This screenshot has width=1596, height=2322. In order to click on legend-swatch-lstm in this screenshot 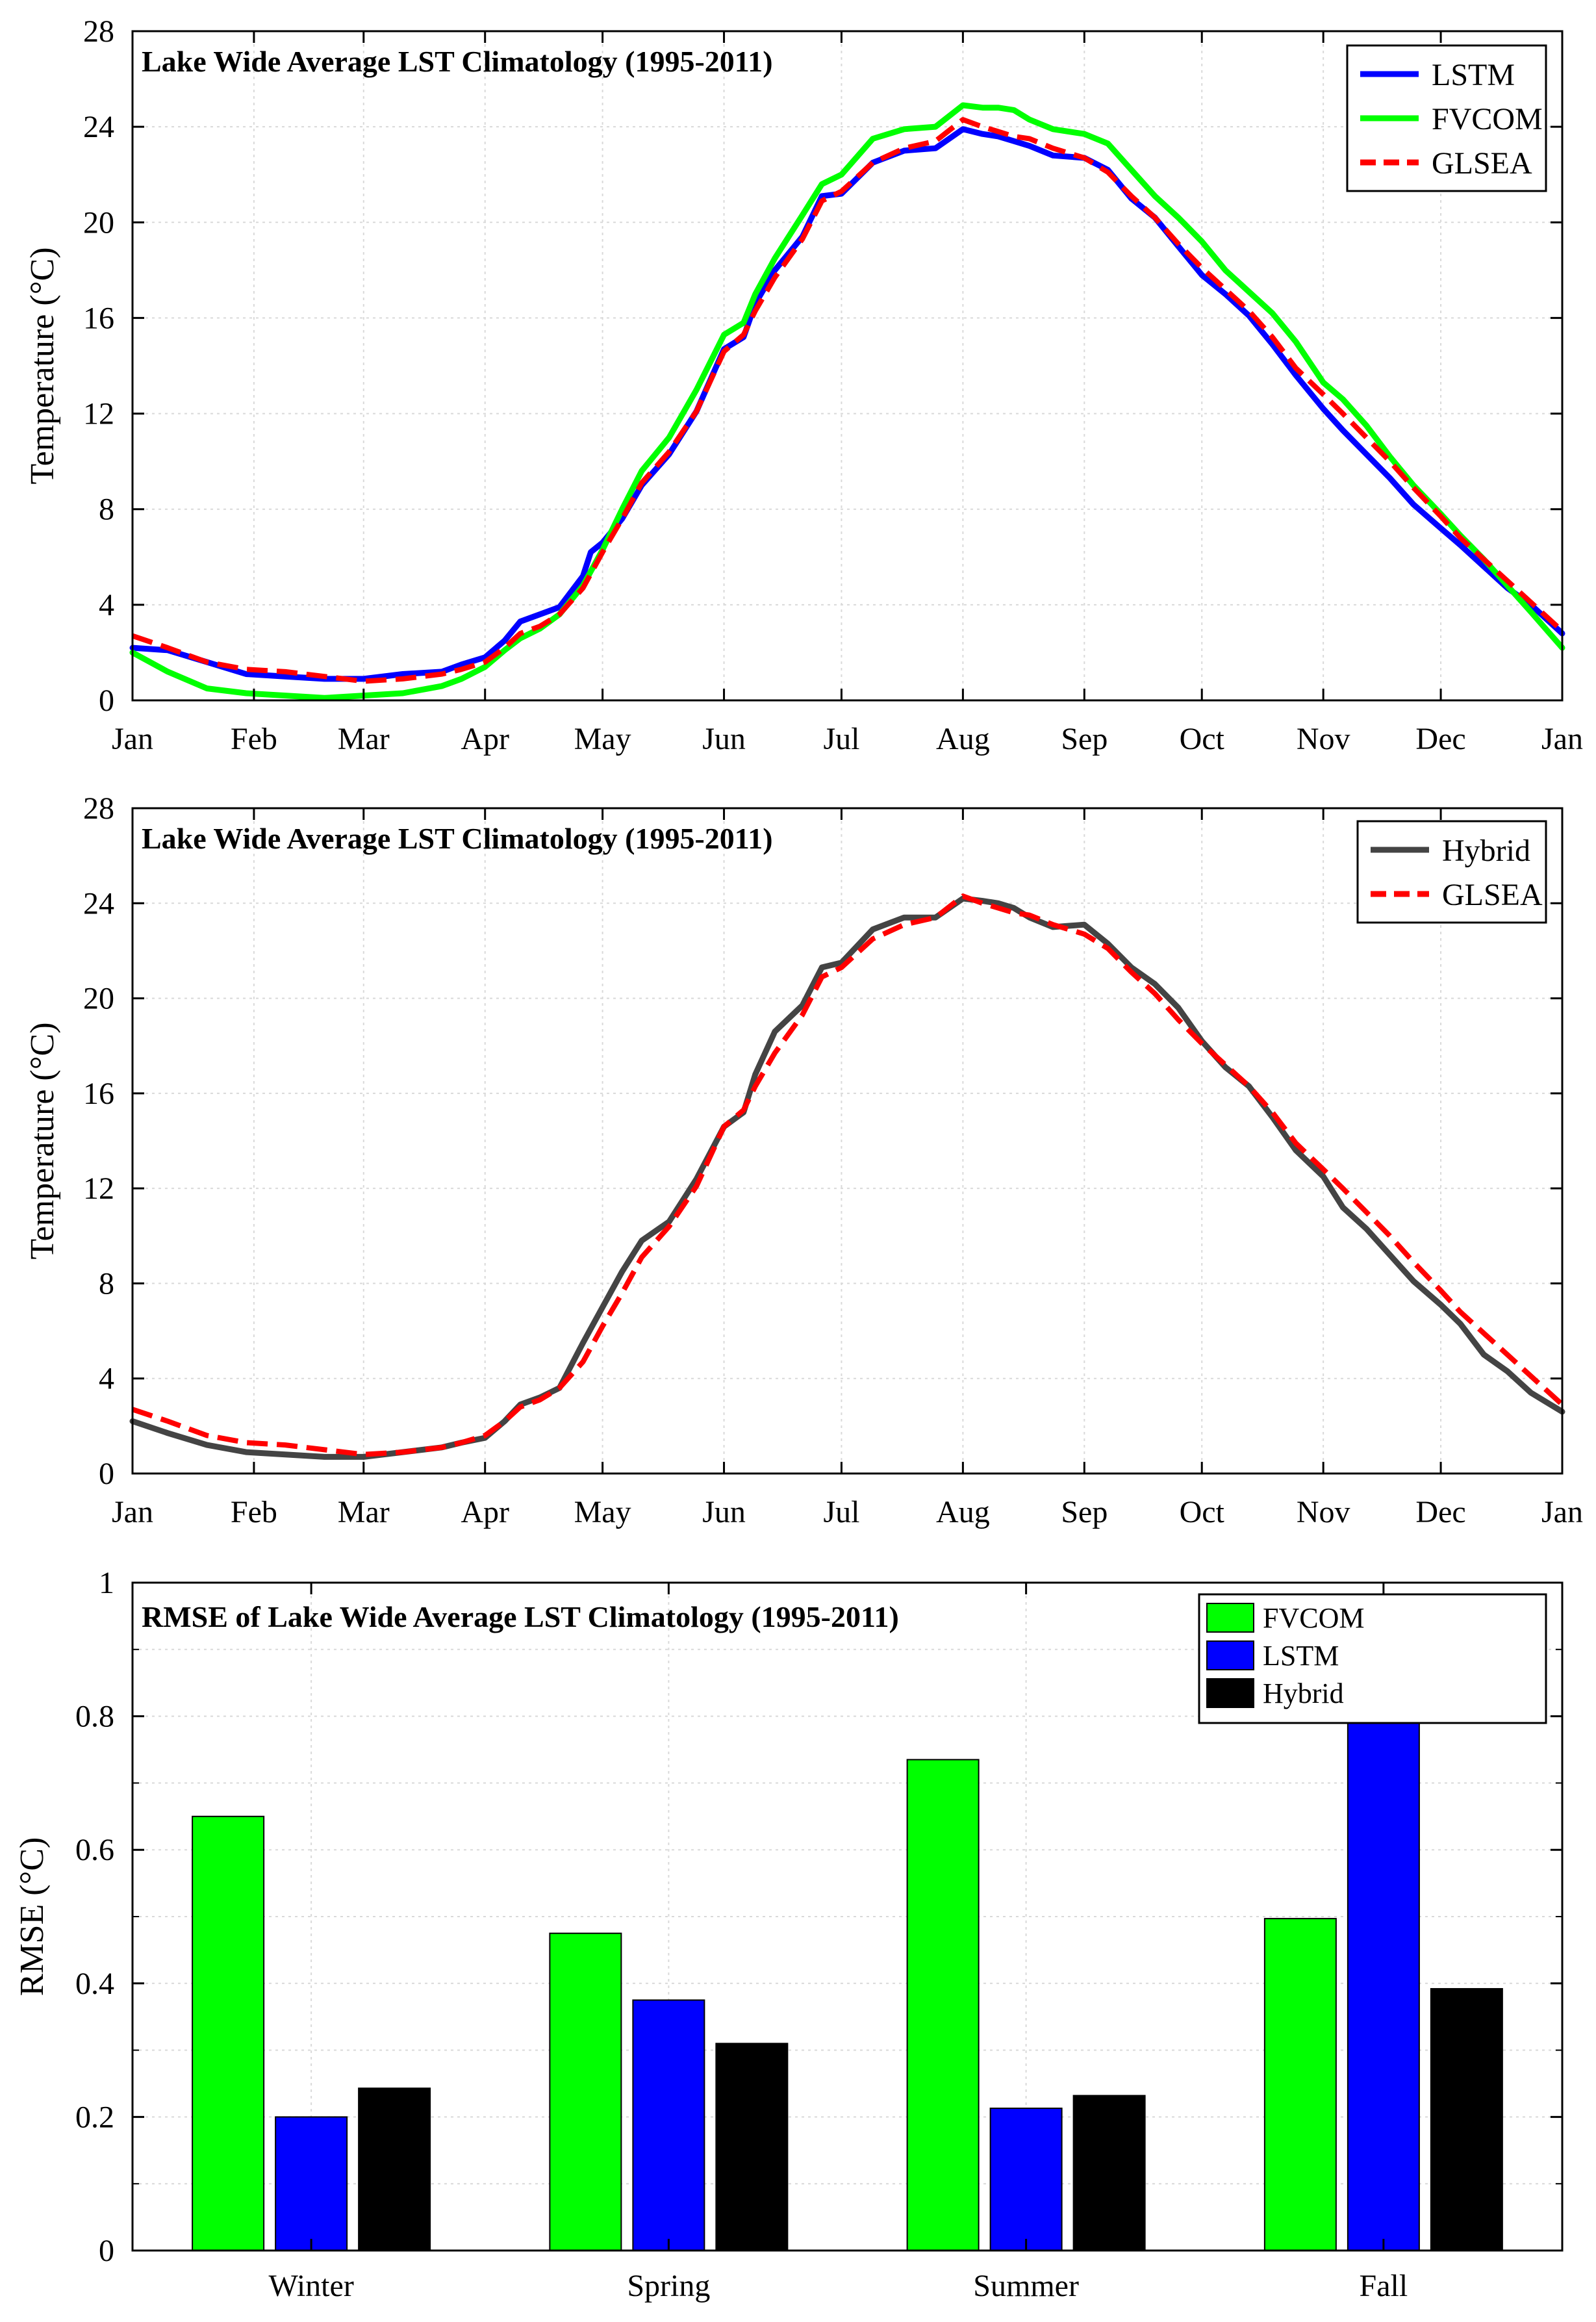, I will do `click(1230, 1655)`.